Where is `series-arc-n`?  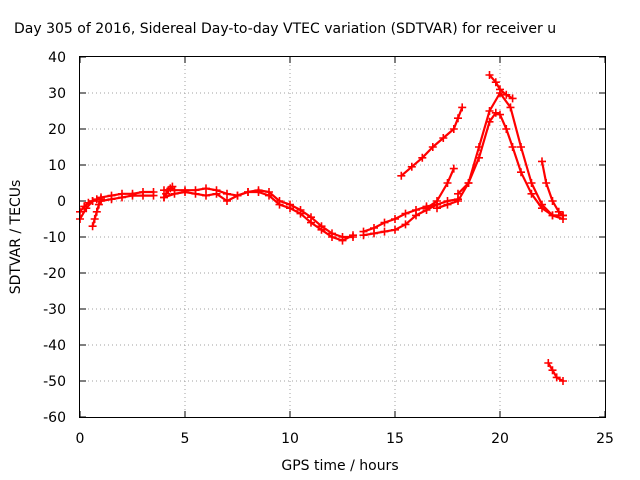 series-arc-n is located at coordinates (501, 87).